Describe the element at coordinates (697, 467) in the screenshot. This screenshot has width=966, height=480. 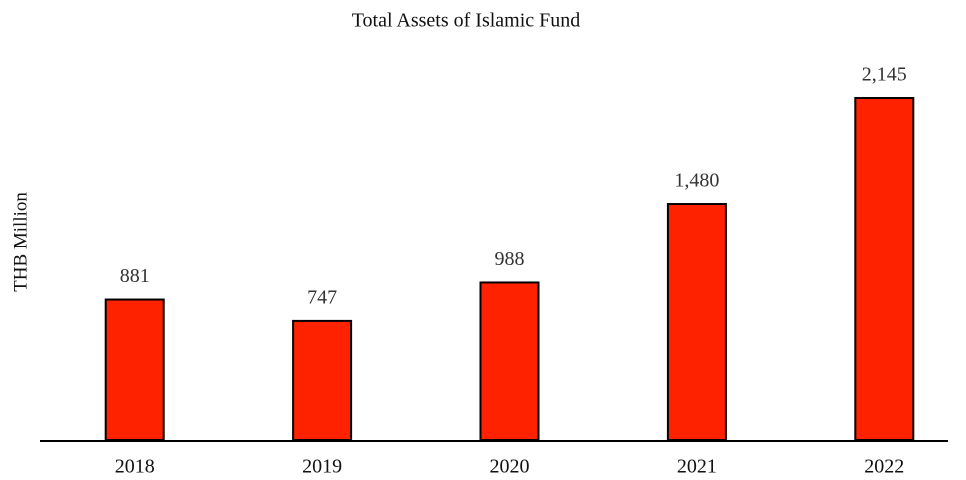
I see `x-tick-label: 2021` at that location.